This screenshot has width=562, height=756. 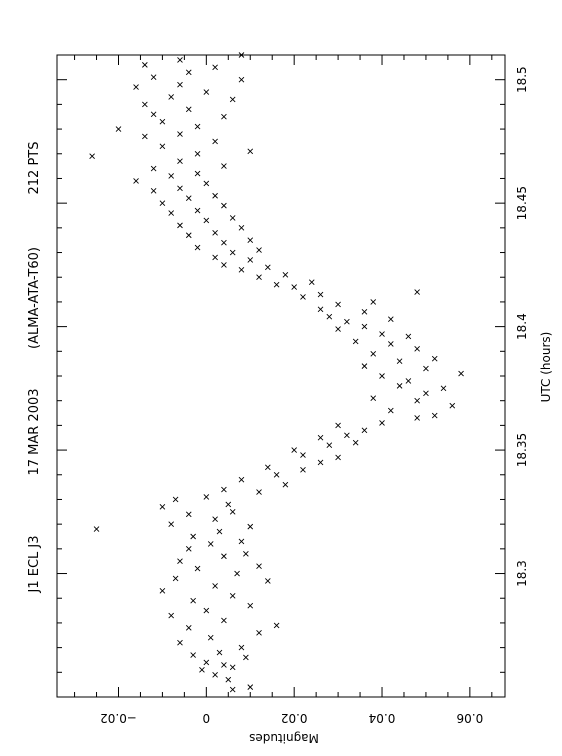 I want to click on x-tick-label: 18.35, so click(x=522, y=450).